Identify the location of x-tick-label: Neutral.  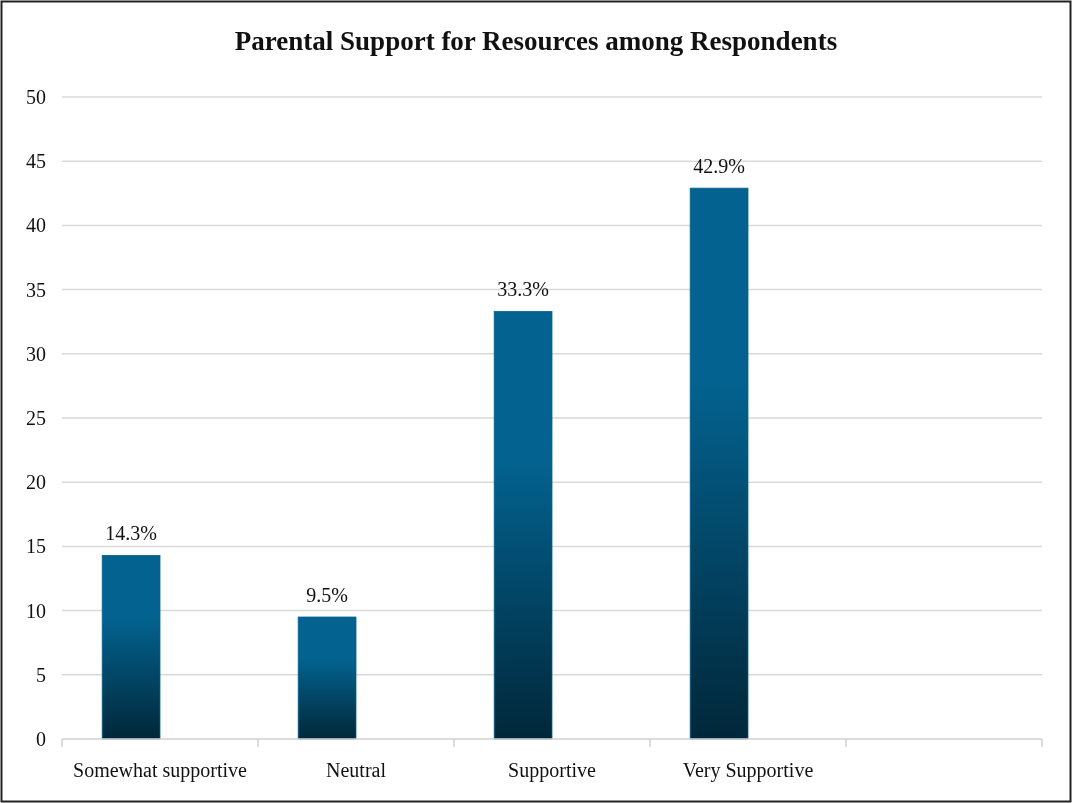
(356, 770).